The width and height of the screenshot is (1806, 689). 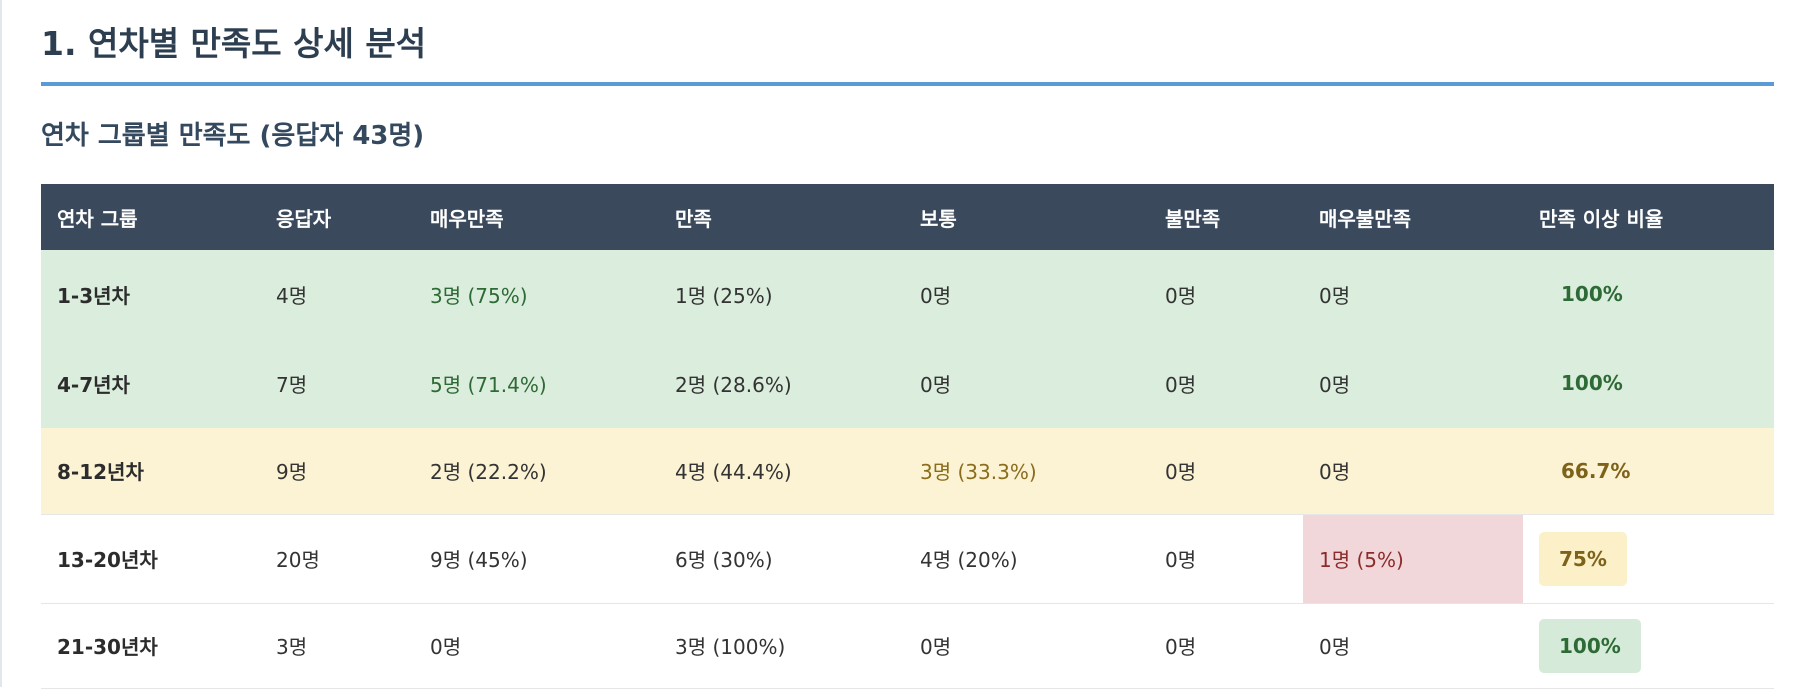 I want to click on cell-group: 1-3년차, so click(x=150, y=295).